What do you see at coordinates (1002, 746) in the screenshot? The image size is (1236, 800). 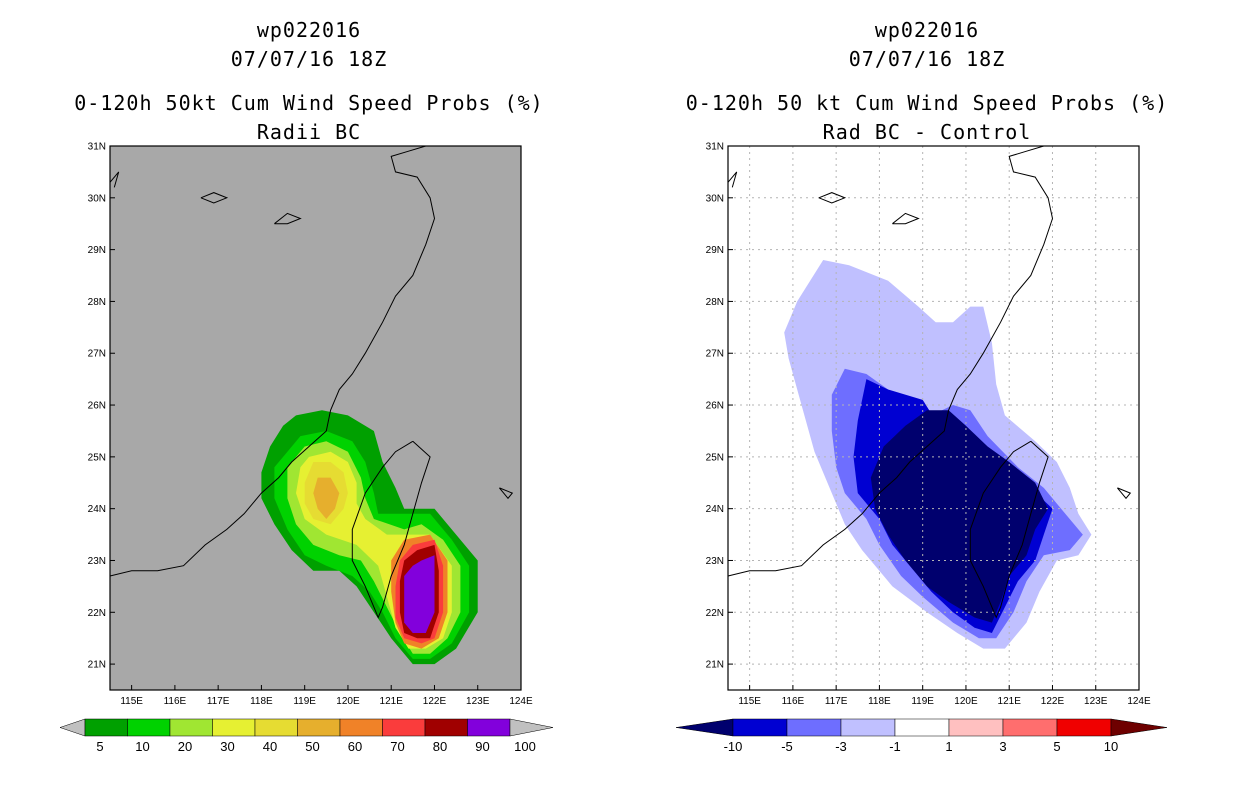 I see `colorbar-label: 3` at bounding box center [1002, 746].